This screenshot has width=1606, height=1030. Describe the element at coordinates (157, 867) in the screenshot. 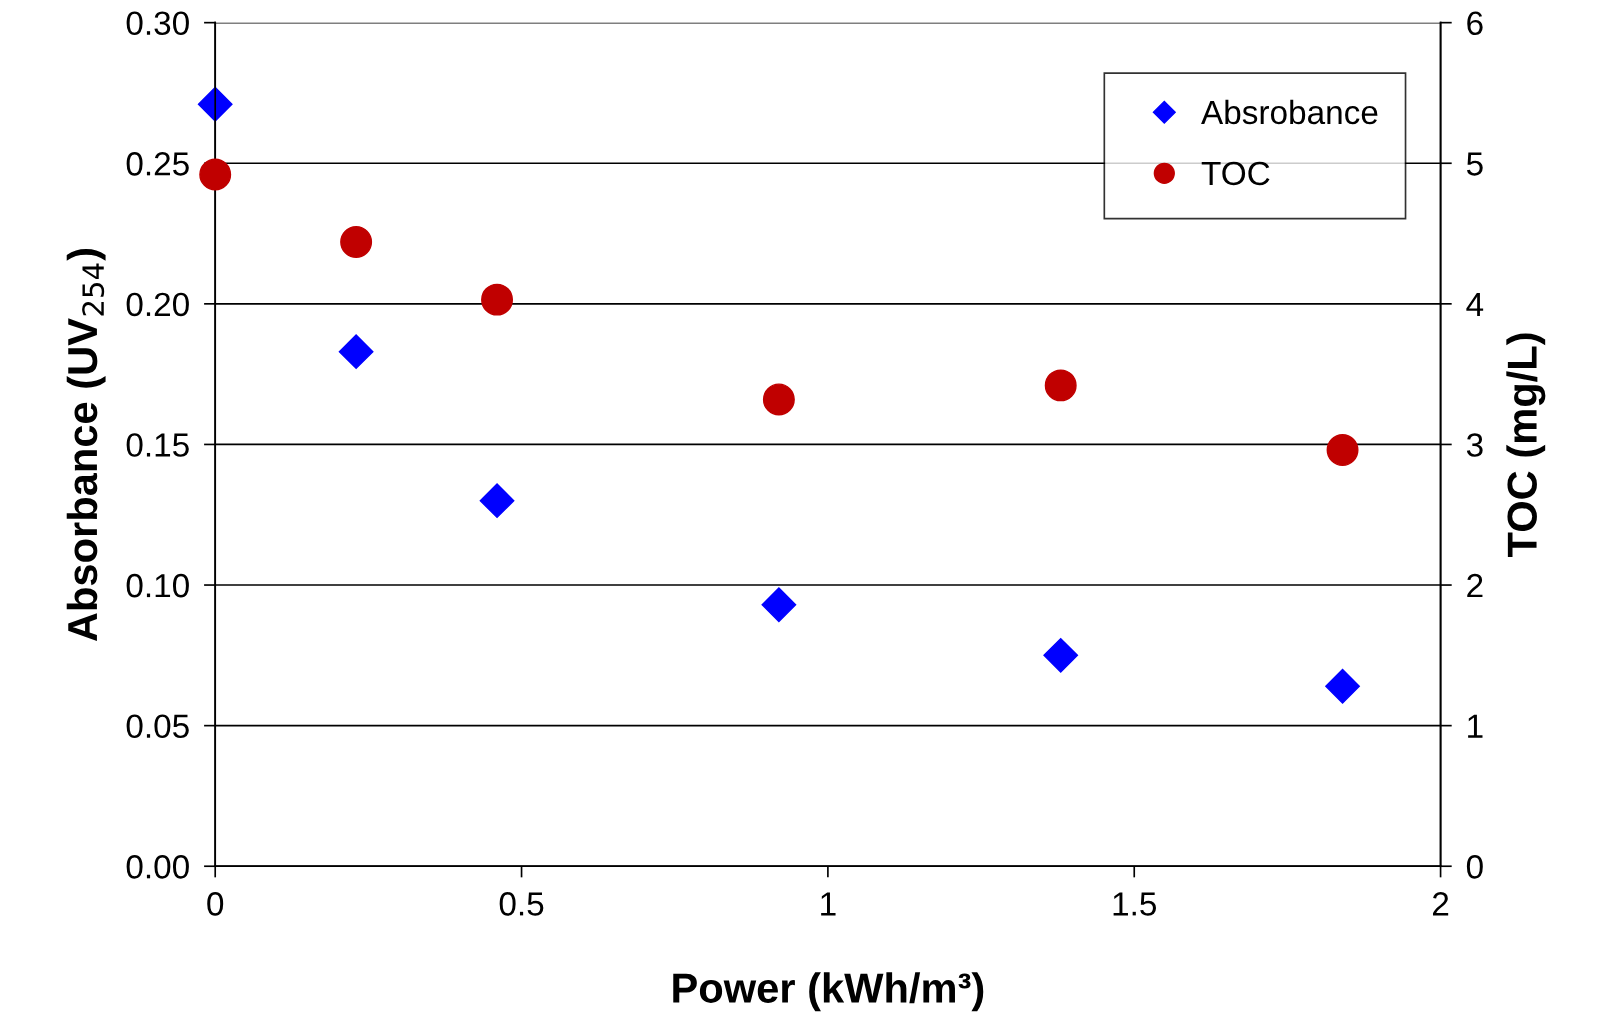

I see `y-tick-label: 0.00` at that location.